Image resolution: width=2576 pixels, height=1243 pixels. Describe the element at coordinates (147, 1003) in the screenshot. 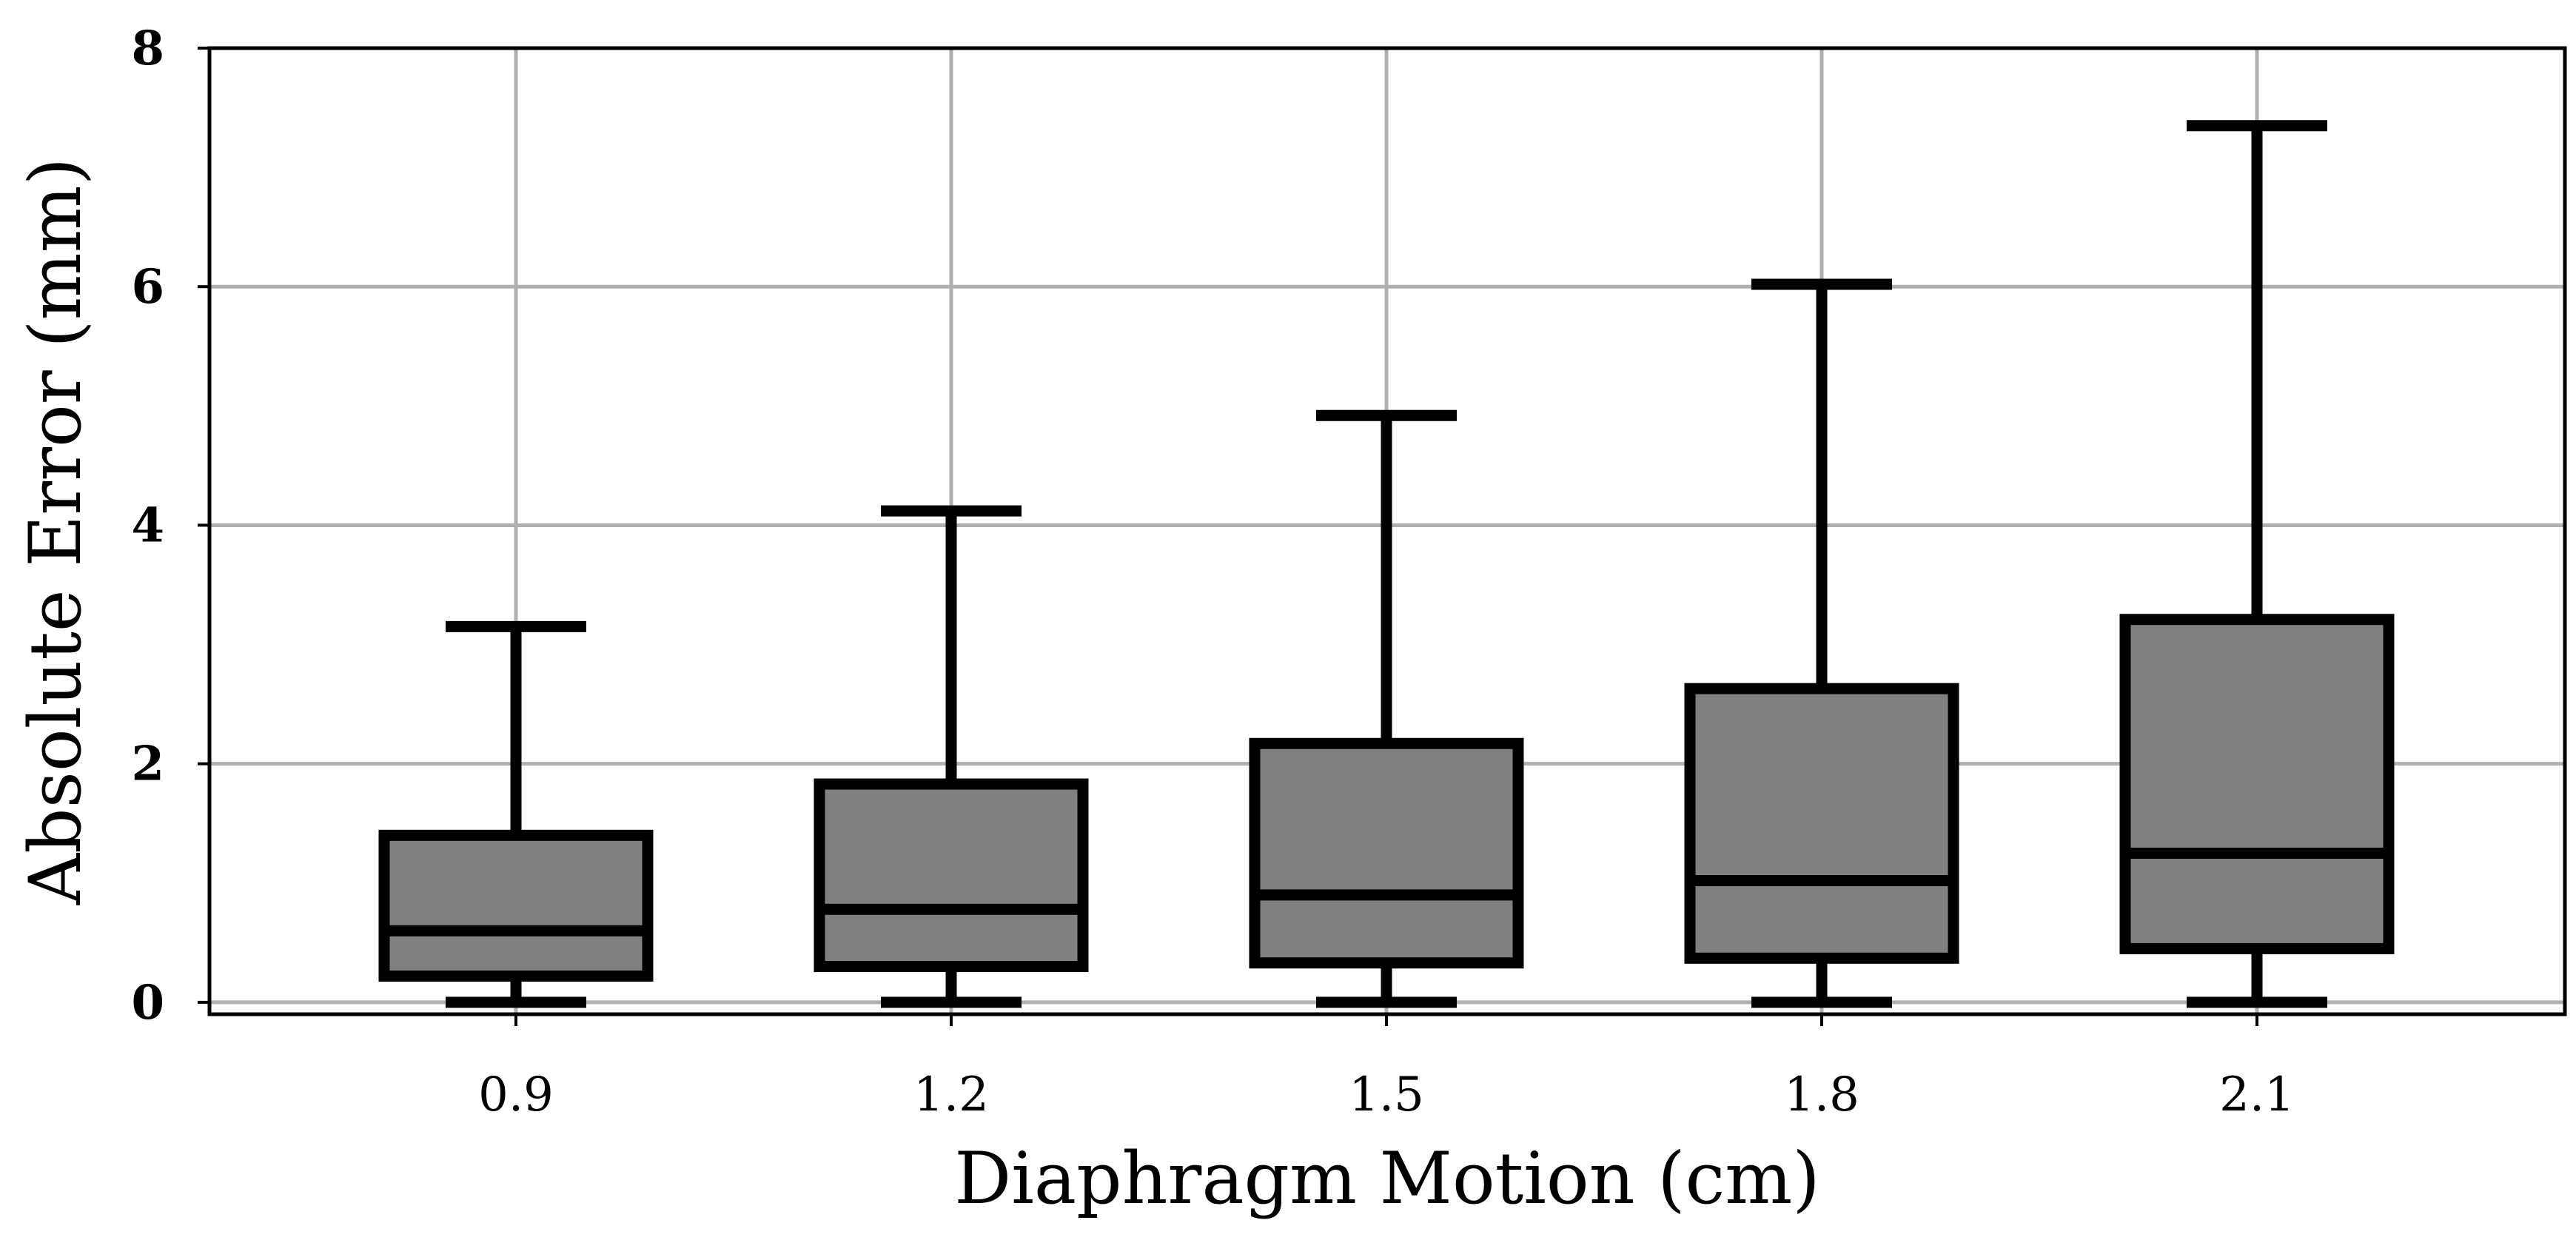

I see `y-tick-label: 0` at that location.